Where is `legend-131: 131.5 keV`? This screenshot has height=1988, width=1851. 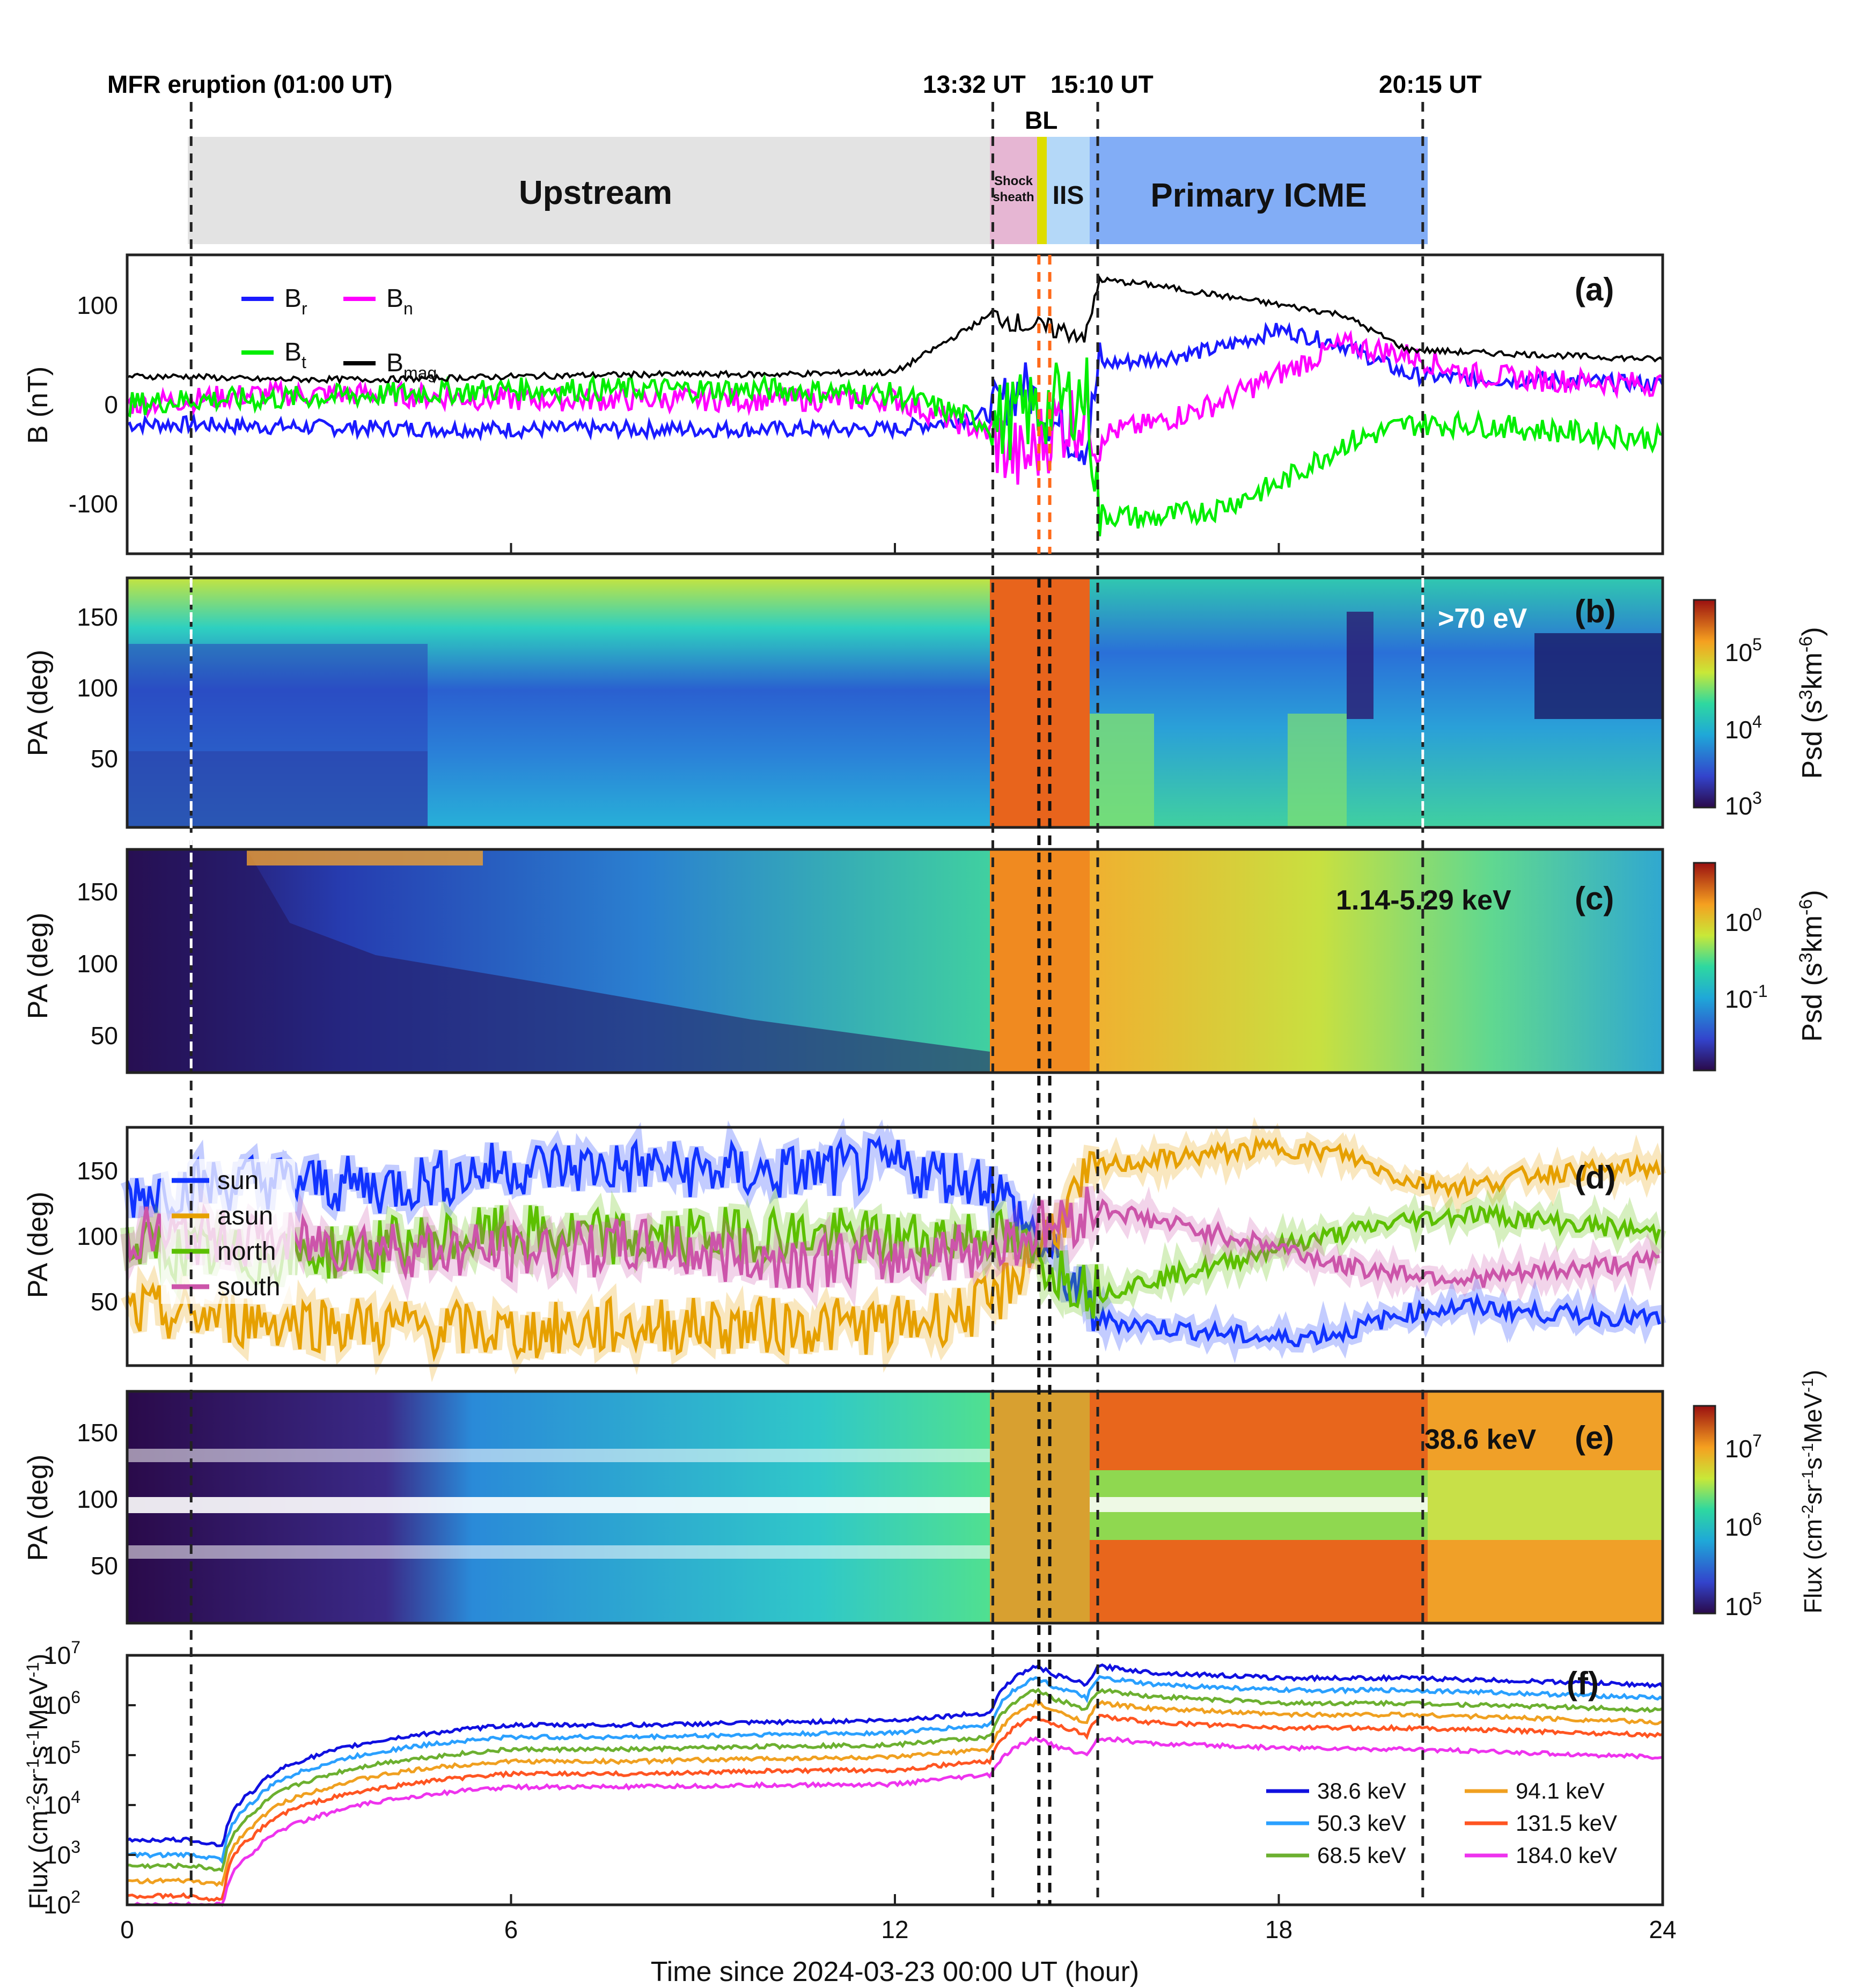
legend-131: 131.5 keV is located at coordinates (1566, 1823).